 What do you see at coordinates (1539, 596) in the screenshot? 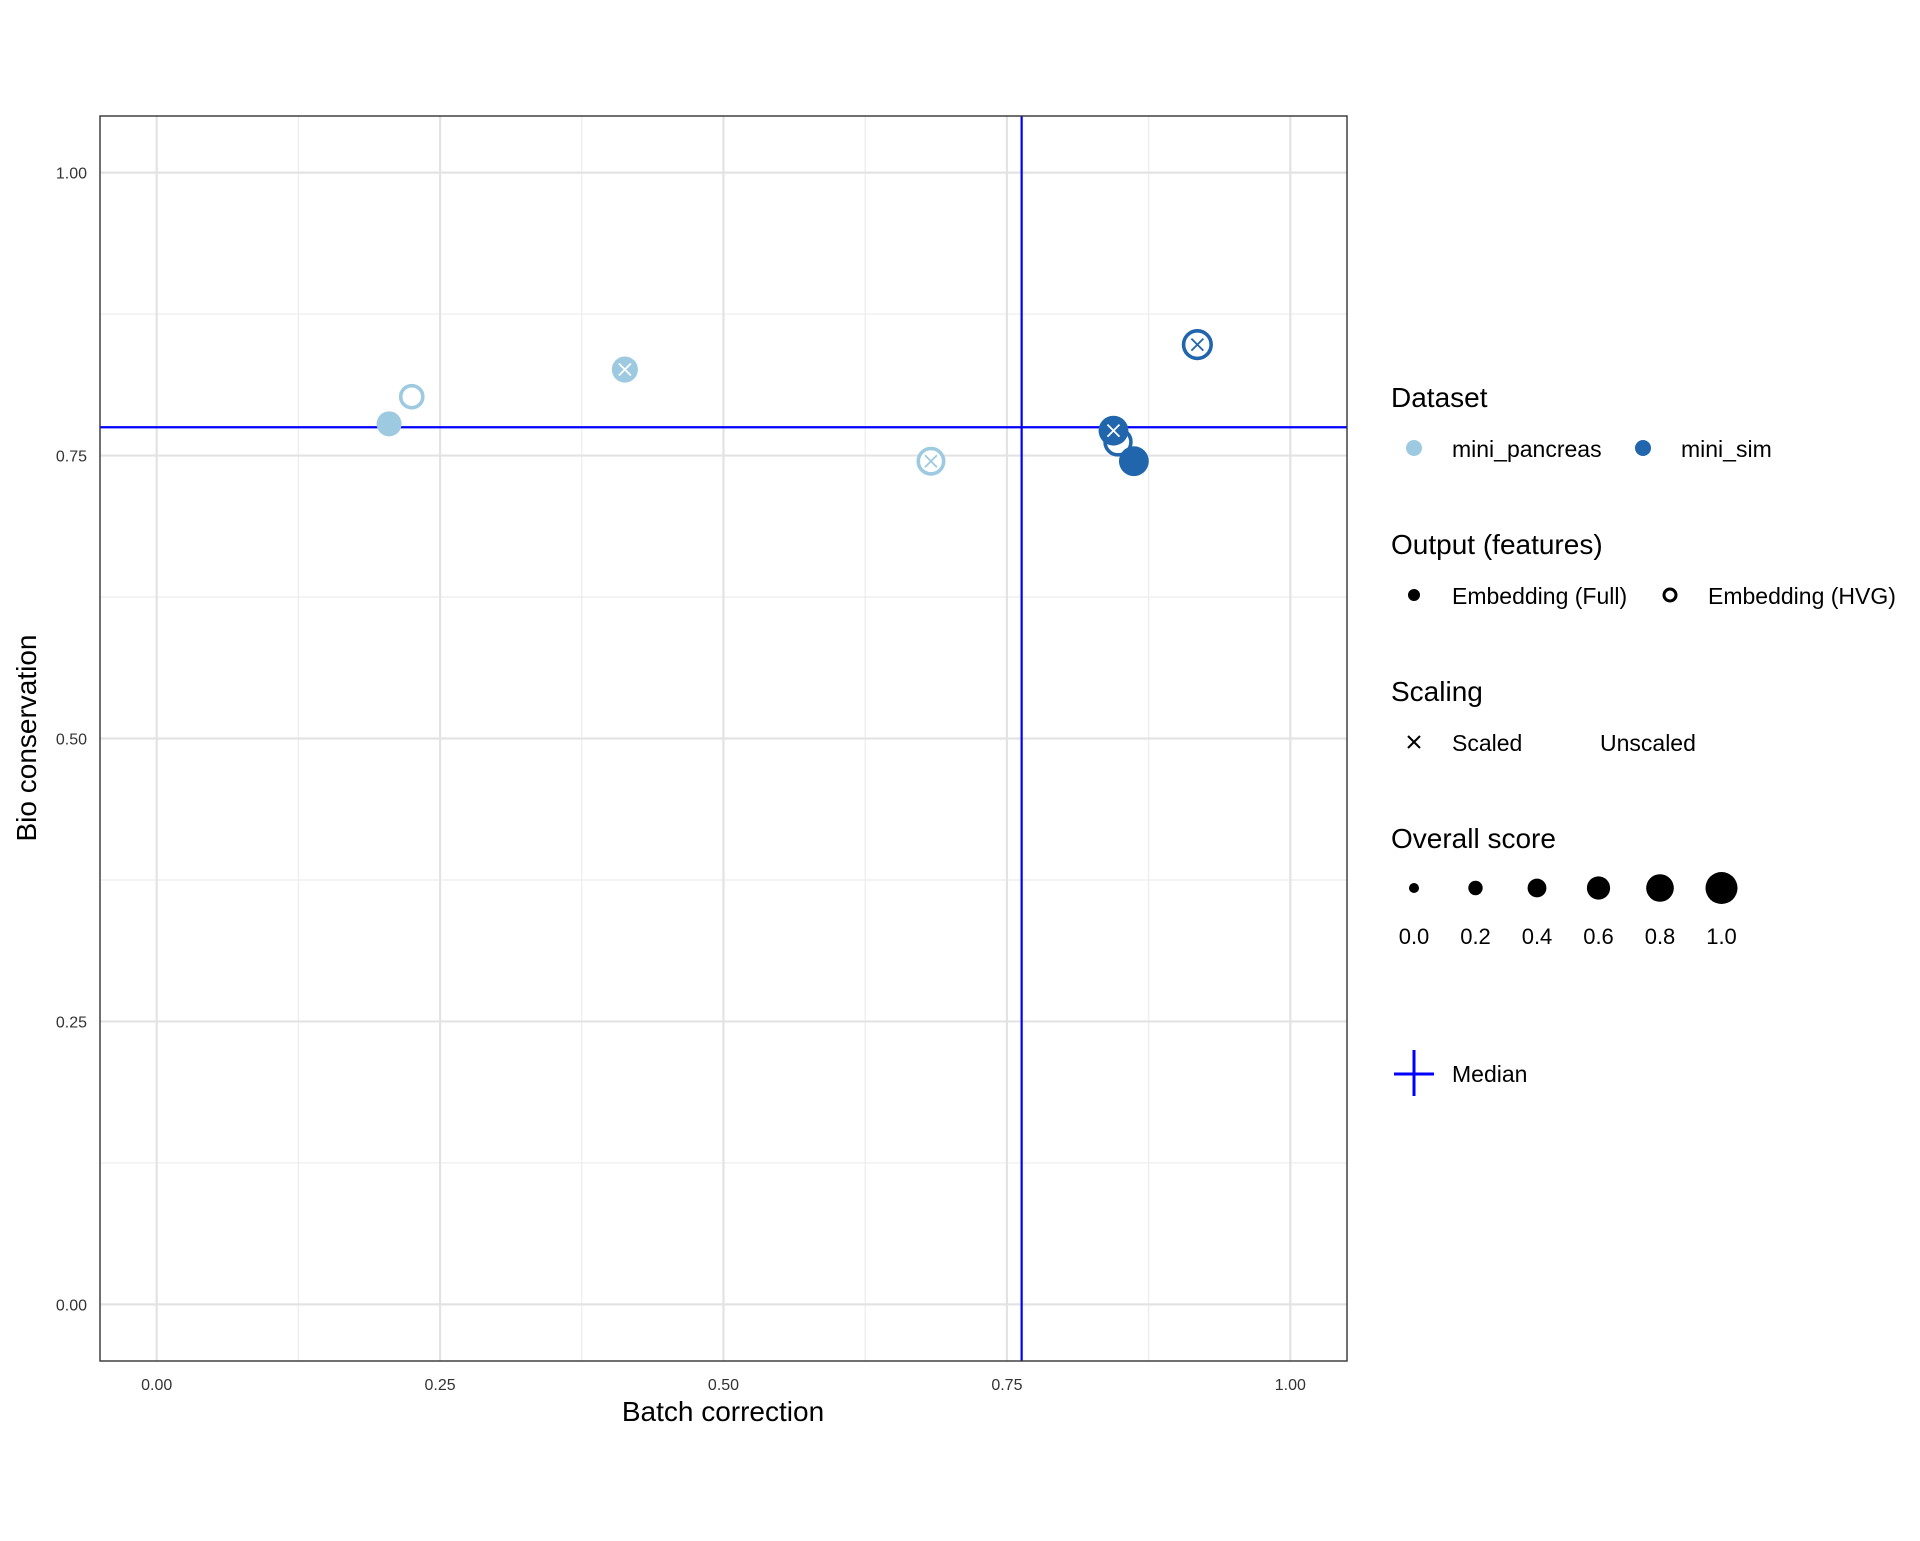
I see `legend-label-embedding-full: Embedding (Full)` at bounding box center [1539, 596].